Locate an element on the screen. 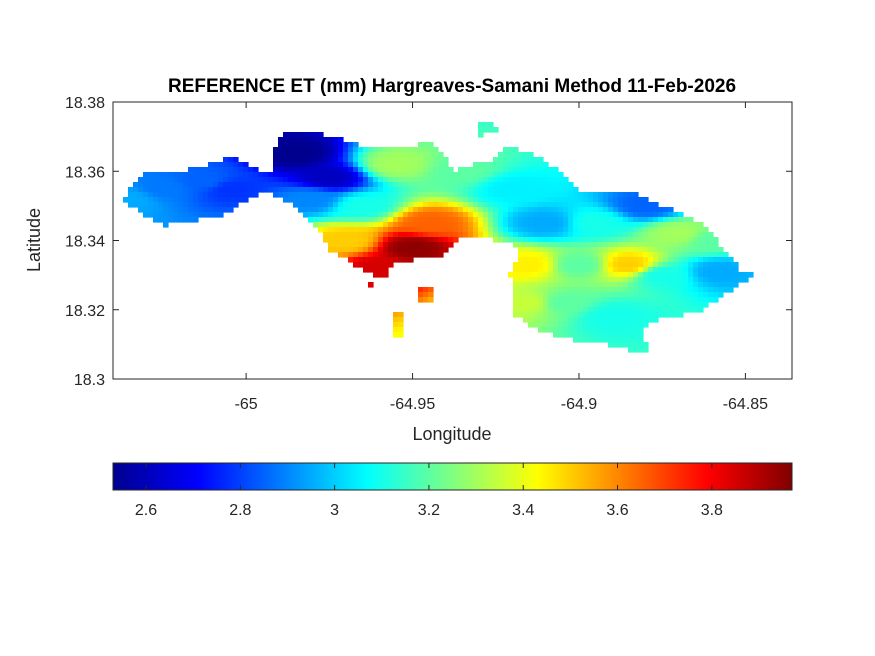 This screenshot has width=875, height=656. x-tick-label: -64.95 is located at coordinates (412, 404).